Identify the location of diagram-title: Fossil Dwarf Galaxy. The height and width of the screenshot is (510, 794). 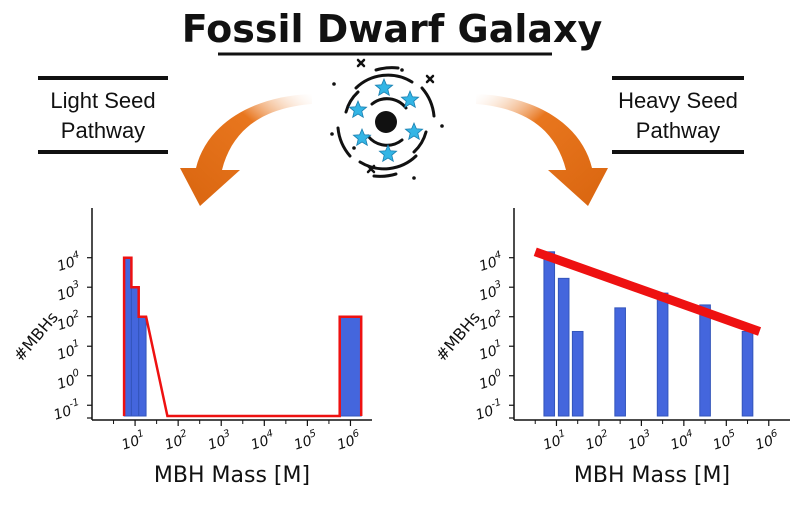
(392, 29).